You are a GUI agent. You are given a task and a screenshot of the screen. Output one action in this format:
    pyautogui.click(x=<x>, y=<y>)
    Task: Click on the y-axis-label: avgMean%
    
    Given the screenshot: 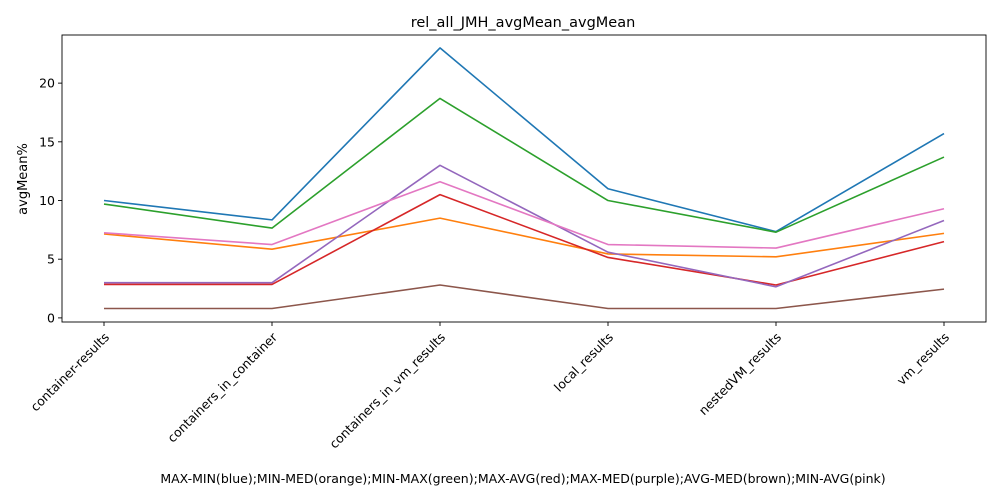 What is the action you would take?
    pyautogui.click(x=23, y=179)
    